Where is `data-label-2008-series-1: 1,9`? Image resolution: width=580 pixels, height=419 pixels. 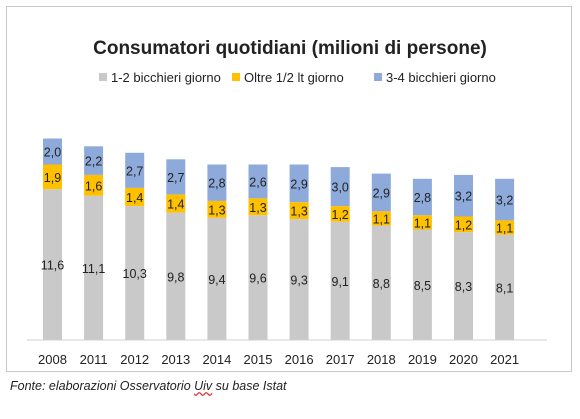 data-label-2008-series-1: 1,9 is located at coordinates (52, 178).